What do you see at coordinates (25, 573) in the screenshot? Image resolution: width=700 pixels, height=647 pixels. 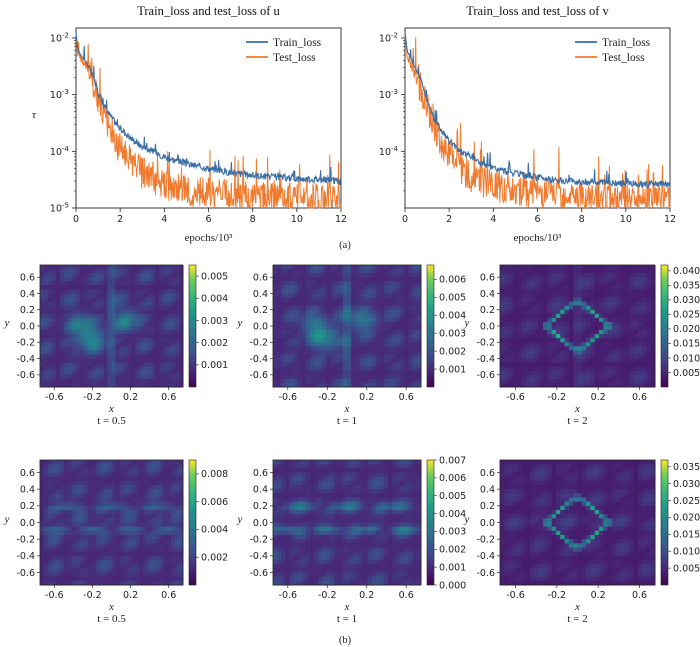 I see `y-tick-label: -0.6` at bounding box center [25, 573].